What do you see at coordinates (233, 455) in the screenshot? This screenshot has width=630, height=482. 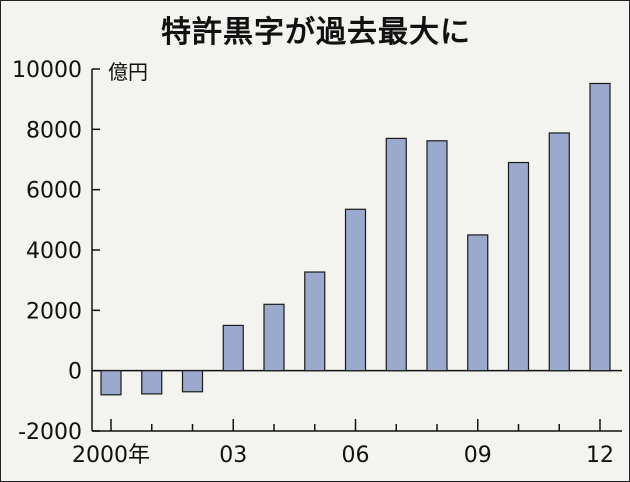 I see `x-tick-label: 03` at bounding box center [233, 455].